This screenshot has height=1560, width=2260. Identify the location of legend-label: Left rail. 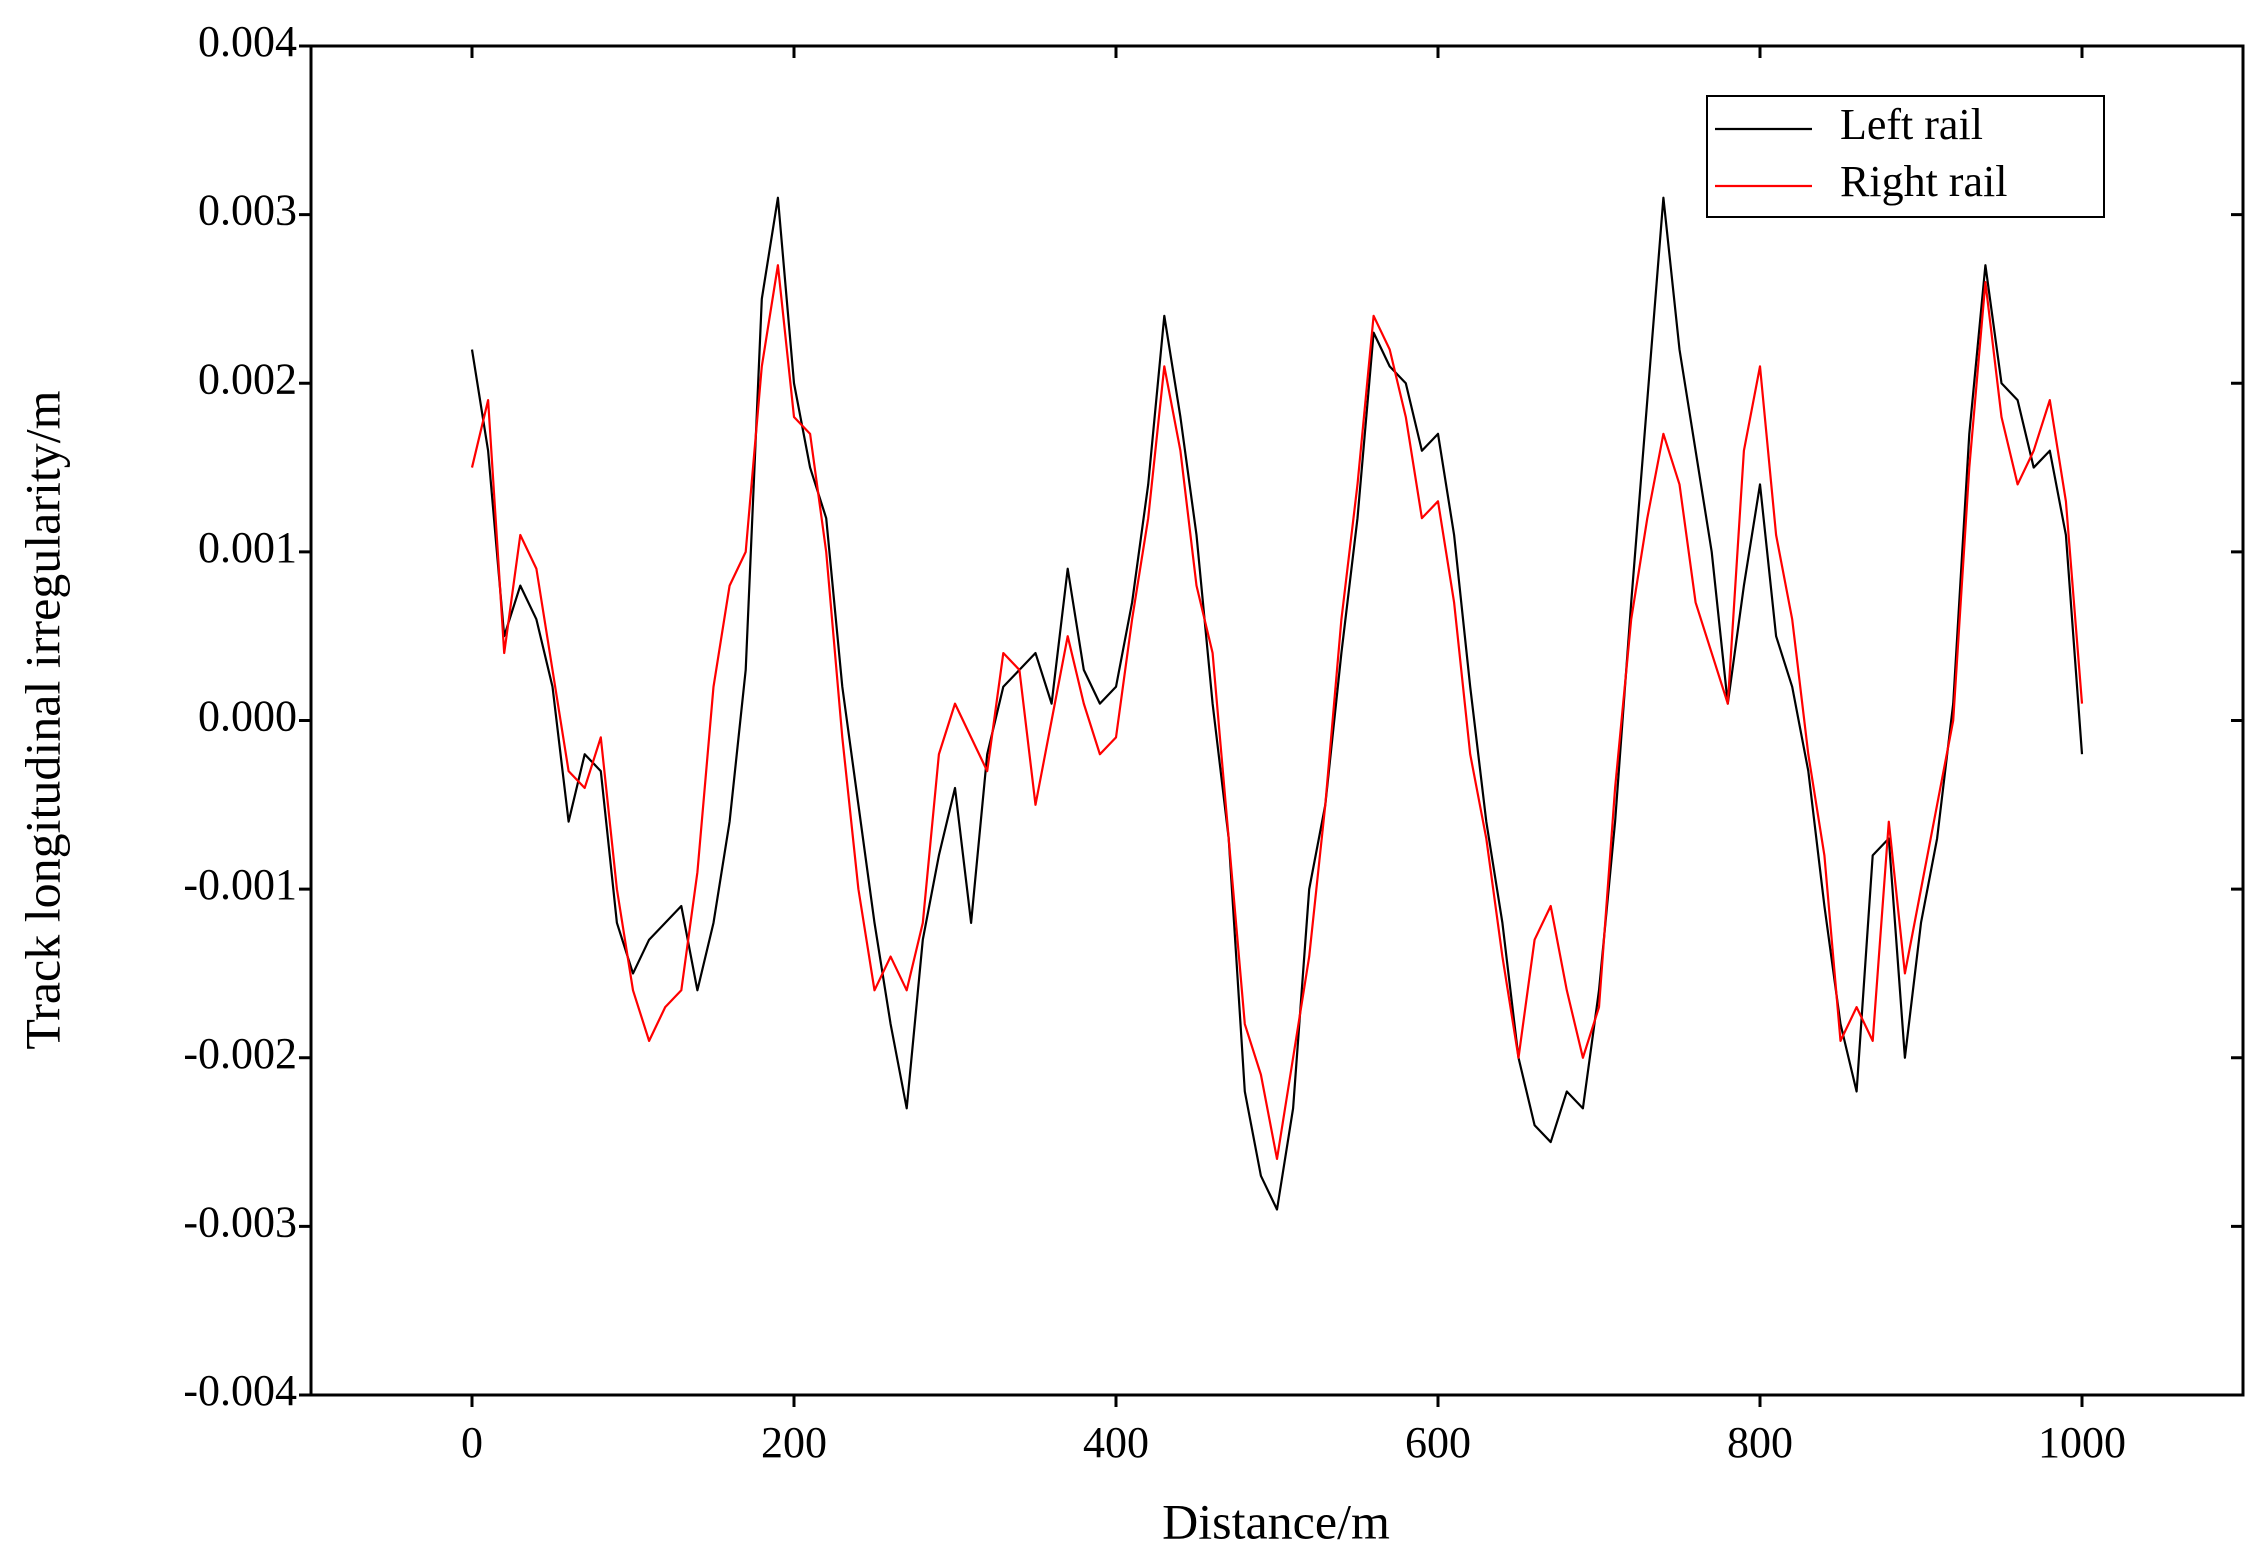
(1911, 124).